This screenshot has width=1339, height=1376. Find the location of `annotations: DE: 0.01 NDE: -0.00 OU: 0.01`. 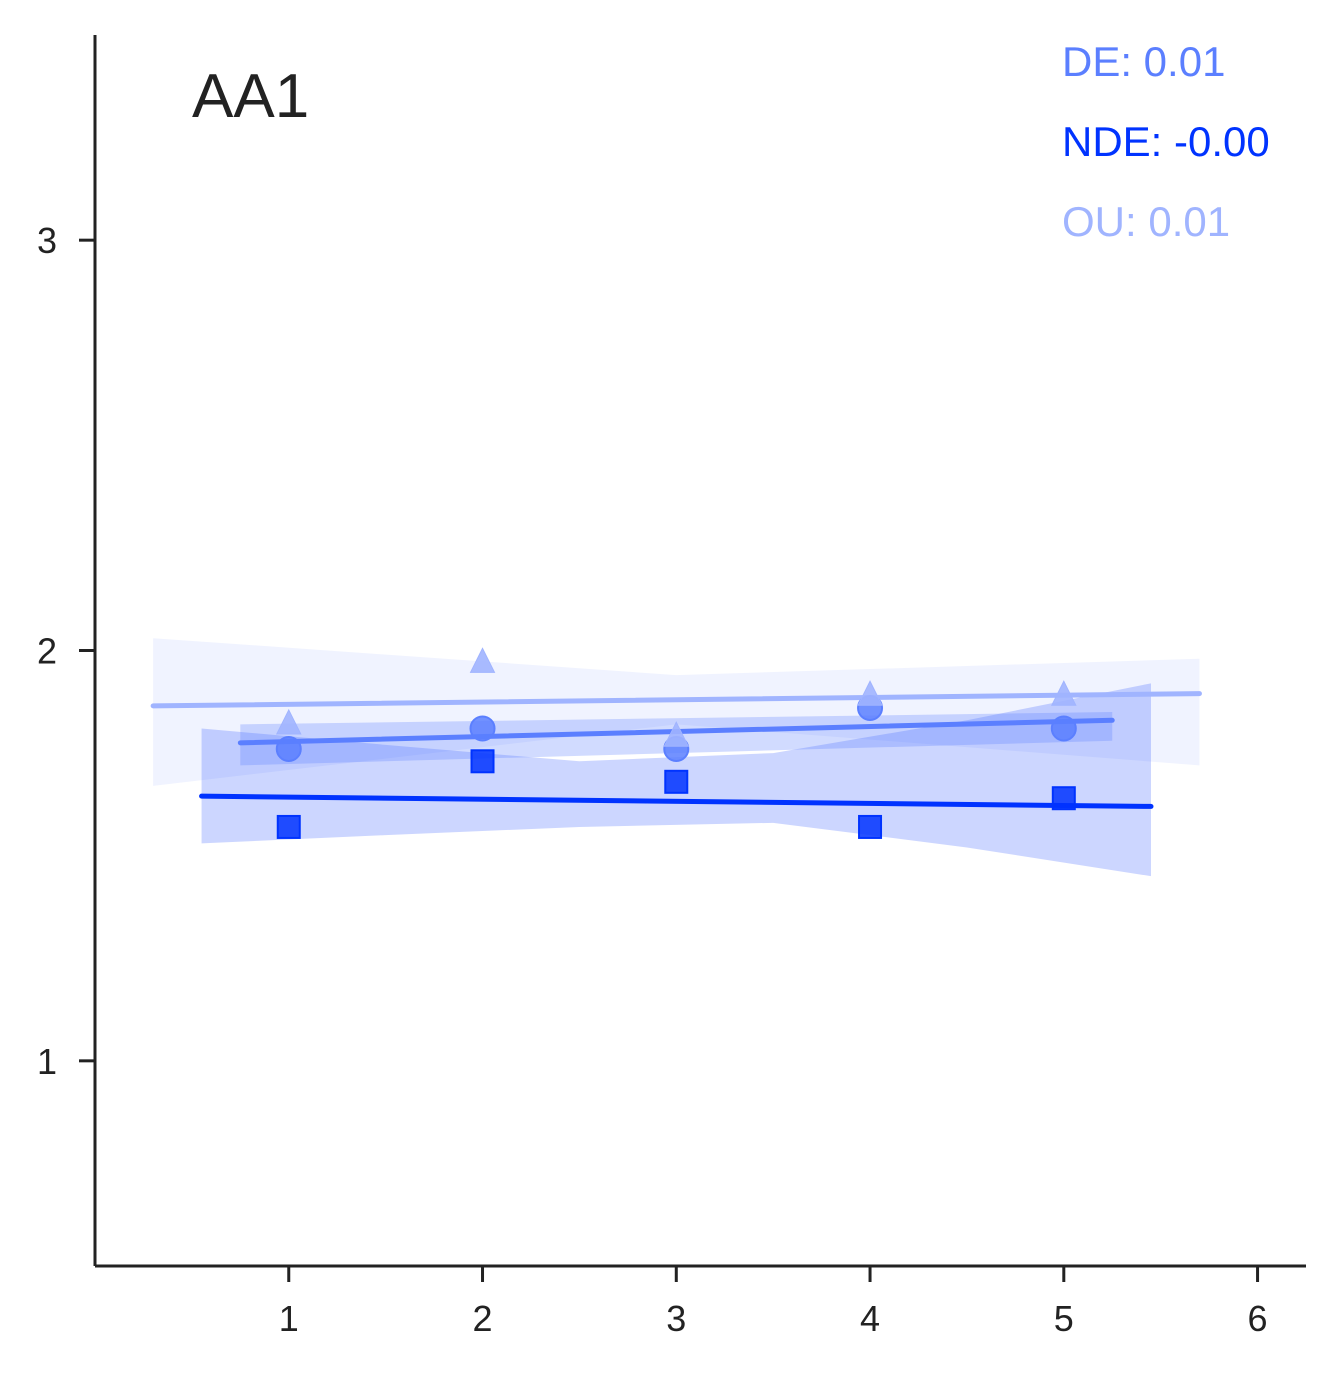

annotations: DE: 0.01 NDE: -0.00 OU: 0.01 is located at coordinates (1166, 141).